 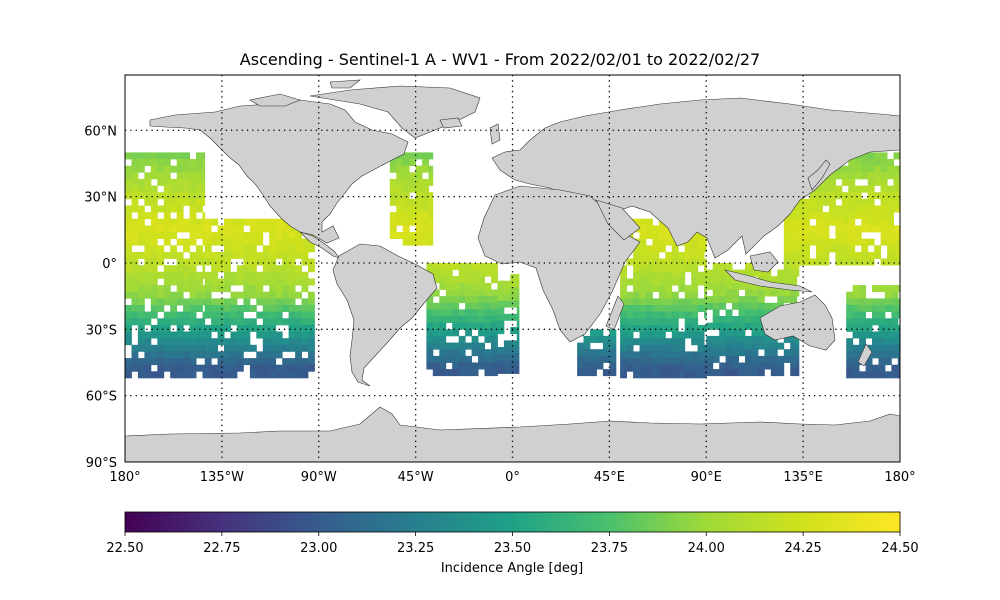 I want to click on colorbar-tick-label: 24.50, so click(x=899, y=548).